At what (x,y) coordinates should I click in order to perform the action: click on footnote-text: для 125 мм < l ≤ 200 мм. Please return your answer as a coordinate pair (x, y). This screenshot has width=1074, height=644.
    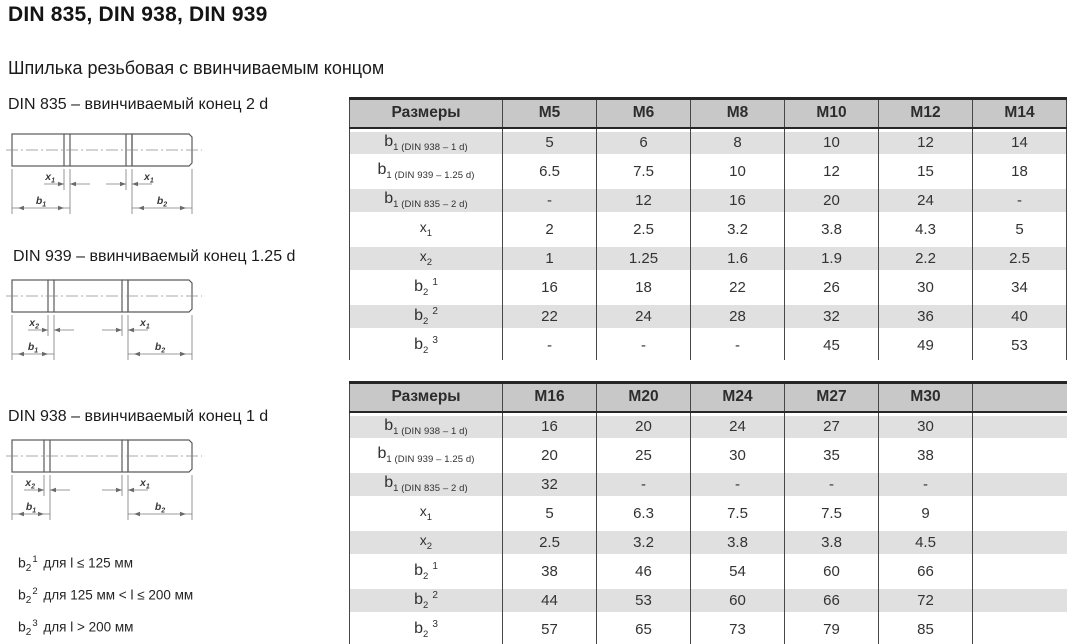
    Looking at the image, I should click on (116, 595).